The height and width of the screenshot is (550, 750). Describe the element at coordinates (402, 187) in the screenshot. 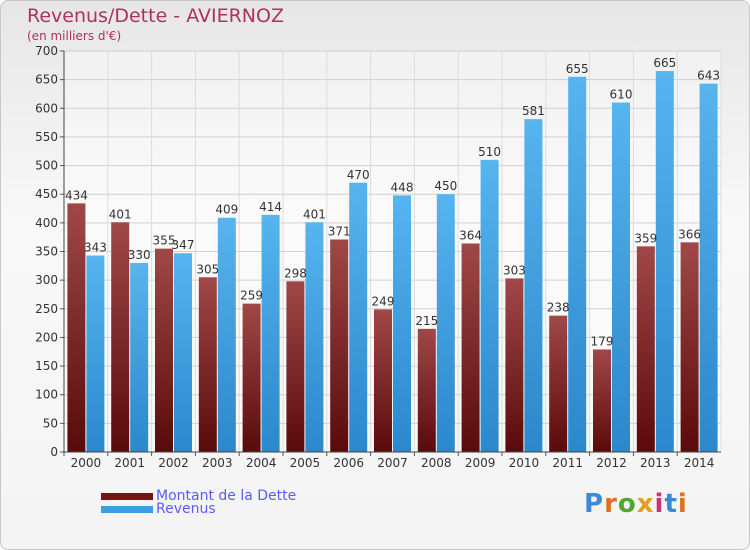

I see `data-label-revenue: 448` at that location.